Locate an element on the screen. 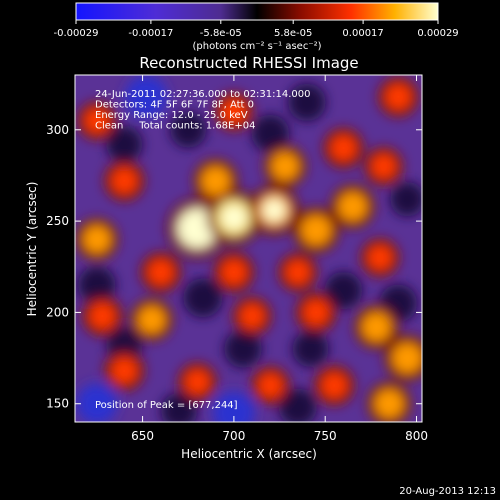 The height and width of the screenshot is (500, 500). colorbar-tick-label: 0.00029 is located at coordinates (437, 33).